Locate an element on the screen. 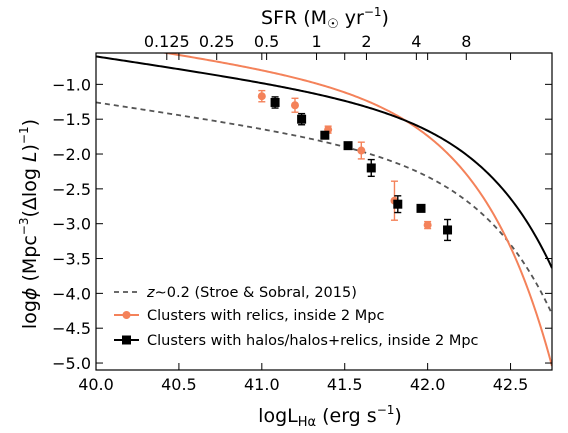 This screenshot has width=568, height=433. y-tick-label-1: −1.5 is located at coordinates (71, 119).